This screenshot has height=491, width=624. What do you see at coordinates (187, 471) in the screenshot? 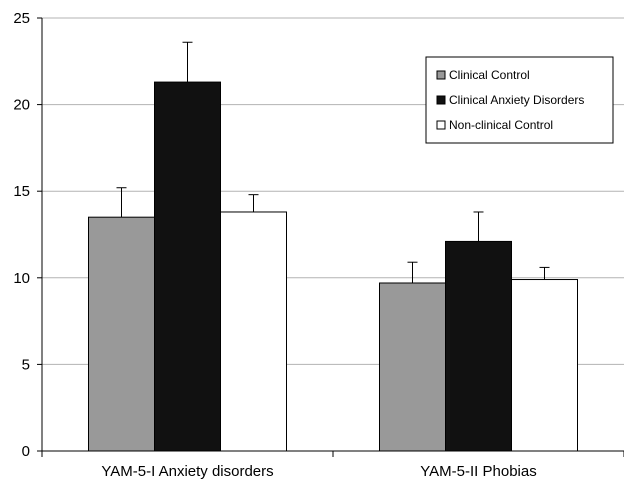
I see `x-tick-label: YAM-5-I Anxiety disorders` at bounding box center [187, 471].